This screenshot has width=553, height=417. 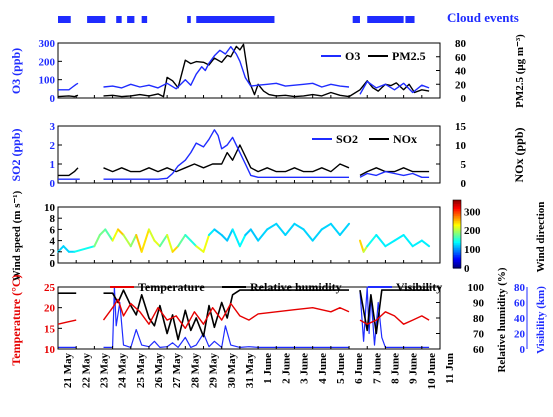 What do you see at coordinates (53, 253) in the screenshot?
I see `wind-tick-label: 2` at bounding box center [53, 253].